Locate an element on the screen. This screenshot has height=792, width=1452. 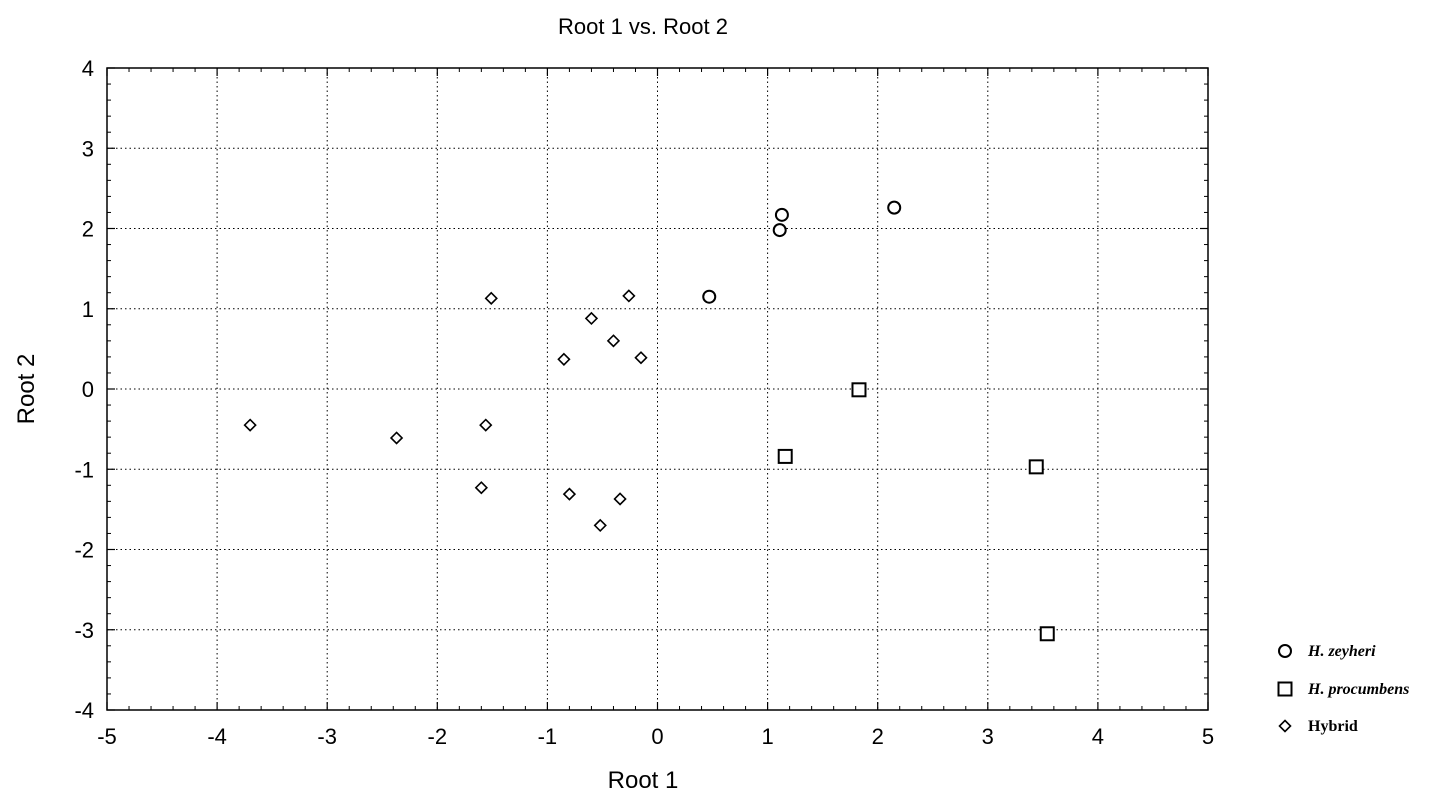
x-tick-label: 3 is located at coordinates (988, 736).